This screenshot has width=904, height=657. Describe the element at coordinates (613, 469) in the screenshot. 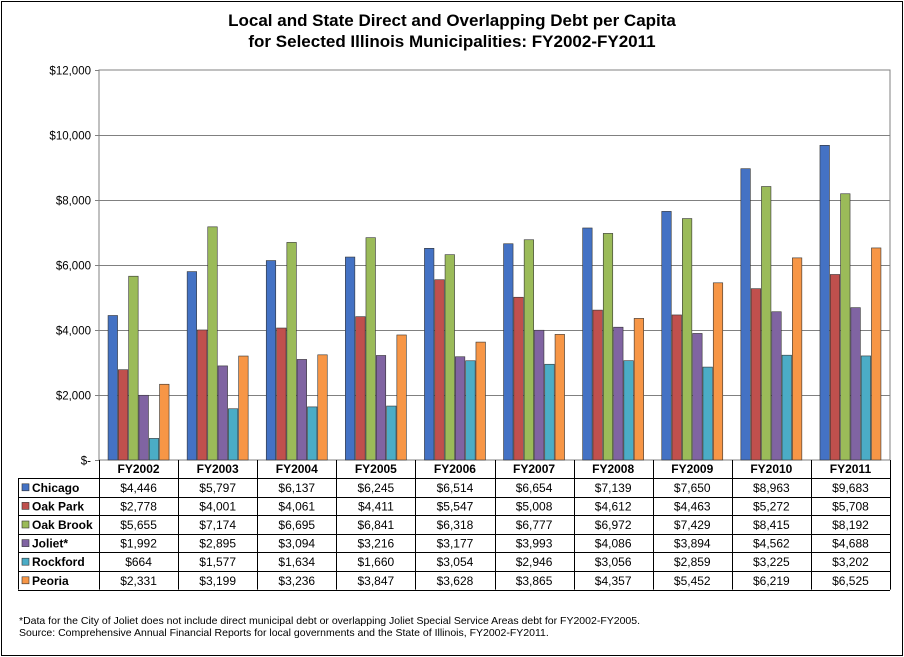

I see `x-category-label: FY2008` at that location.